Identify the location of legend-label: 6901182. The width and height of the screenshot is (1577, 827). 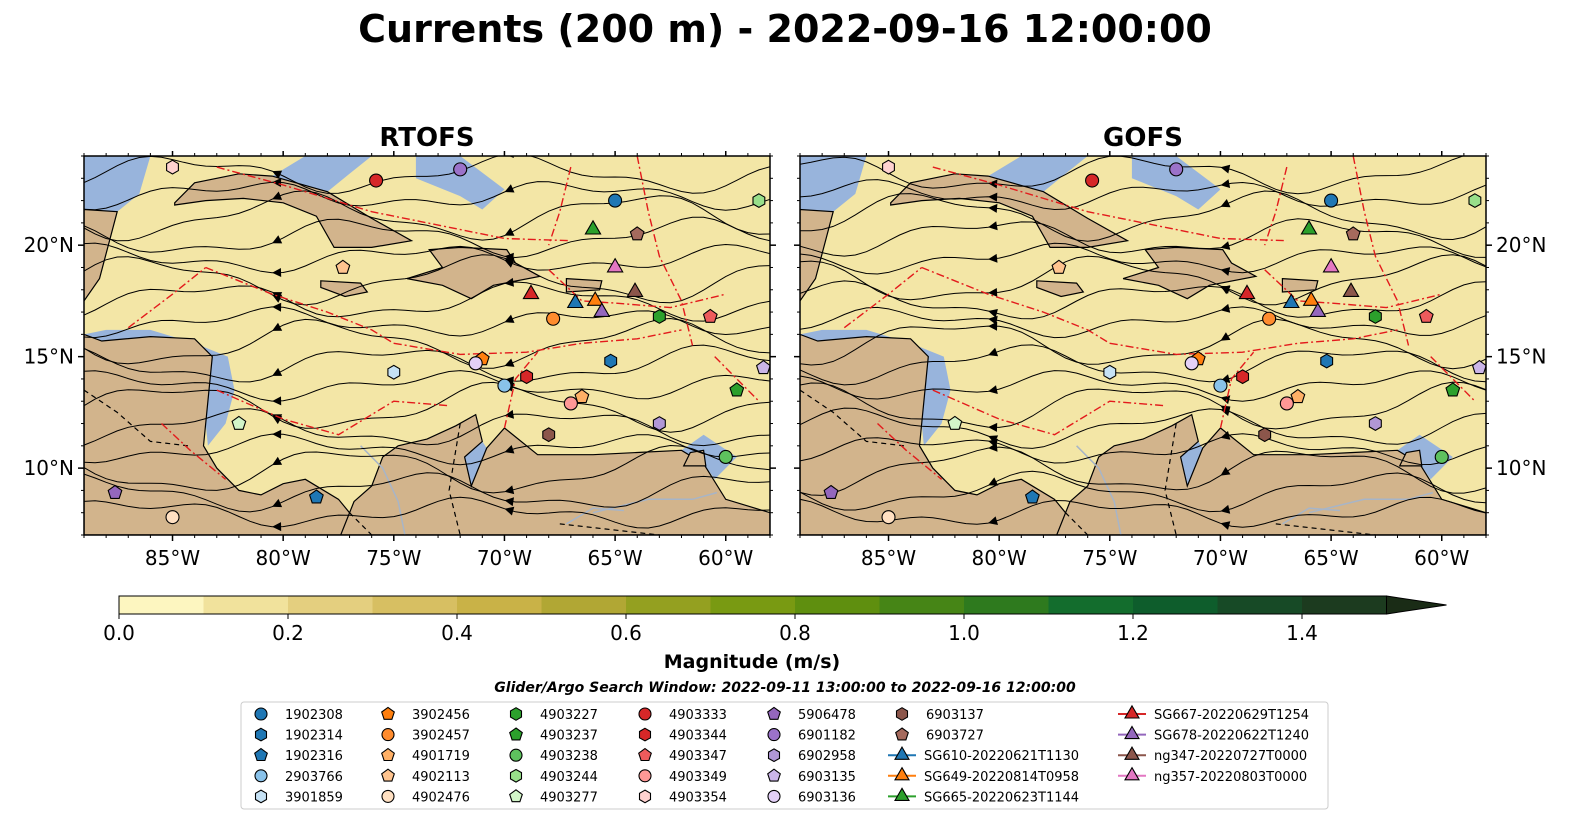
(827, 736).